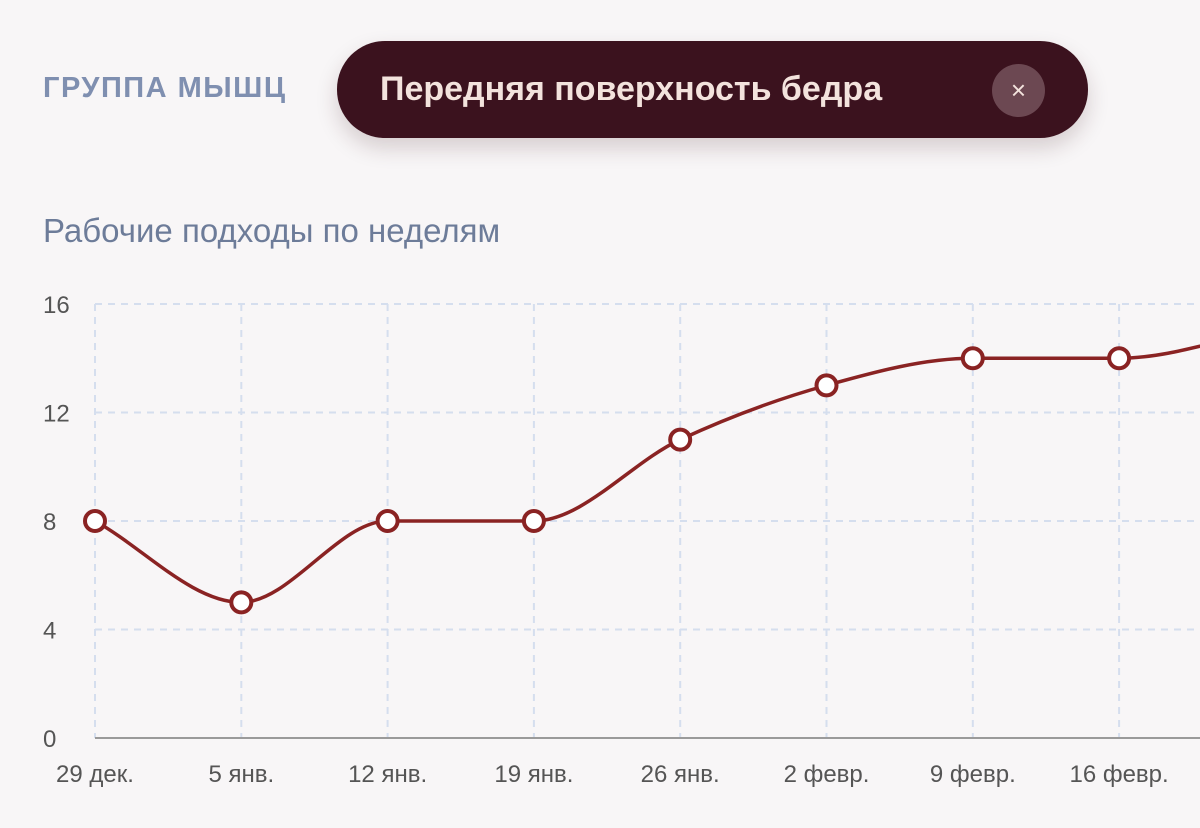 The height and width of the screenshot is (828, 1200). What do you see at coordinates (165, 88) in the screenshot?
I see `muscle-group-label: ГРУППА МЫШЦ` at bounding box center [165, 88].